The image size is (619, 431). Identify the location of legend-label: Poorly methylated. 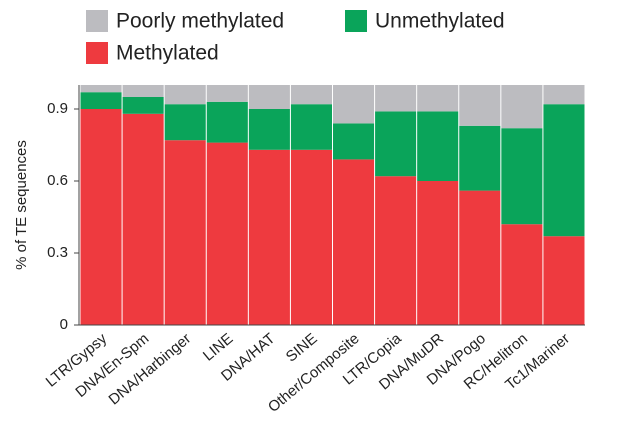
(200, 21).